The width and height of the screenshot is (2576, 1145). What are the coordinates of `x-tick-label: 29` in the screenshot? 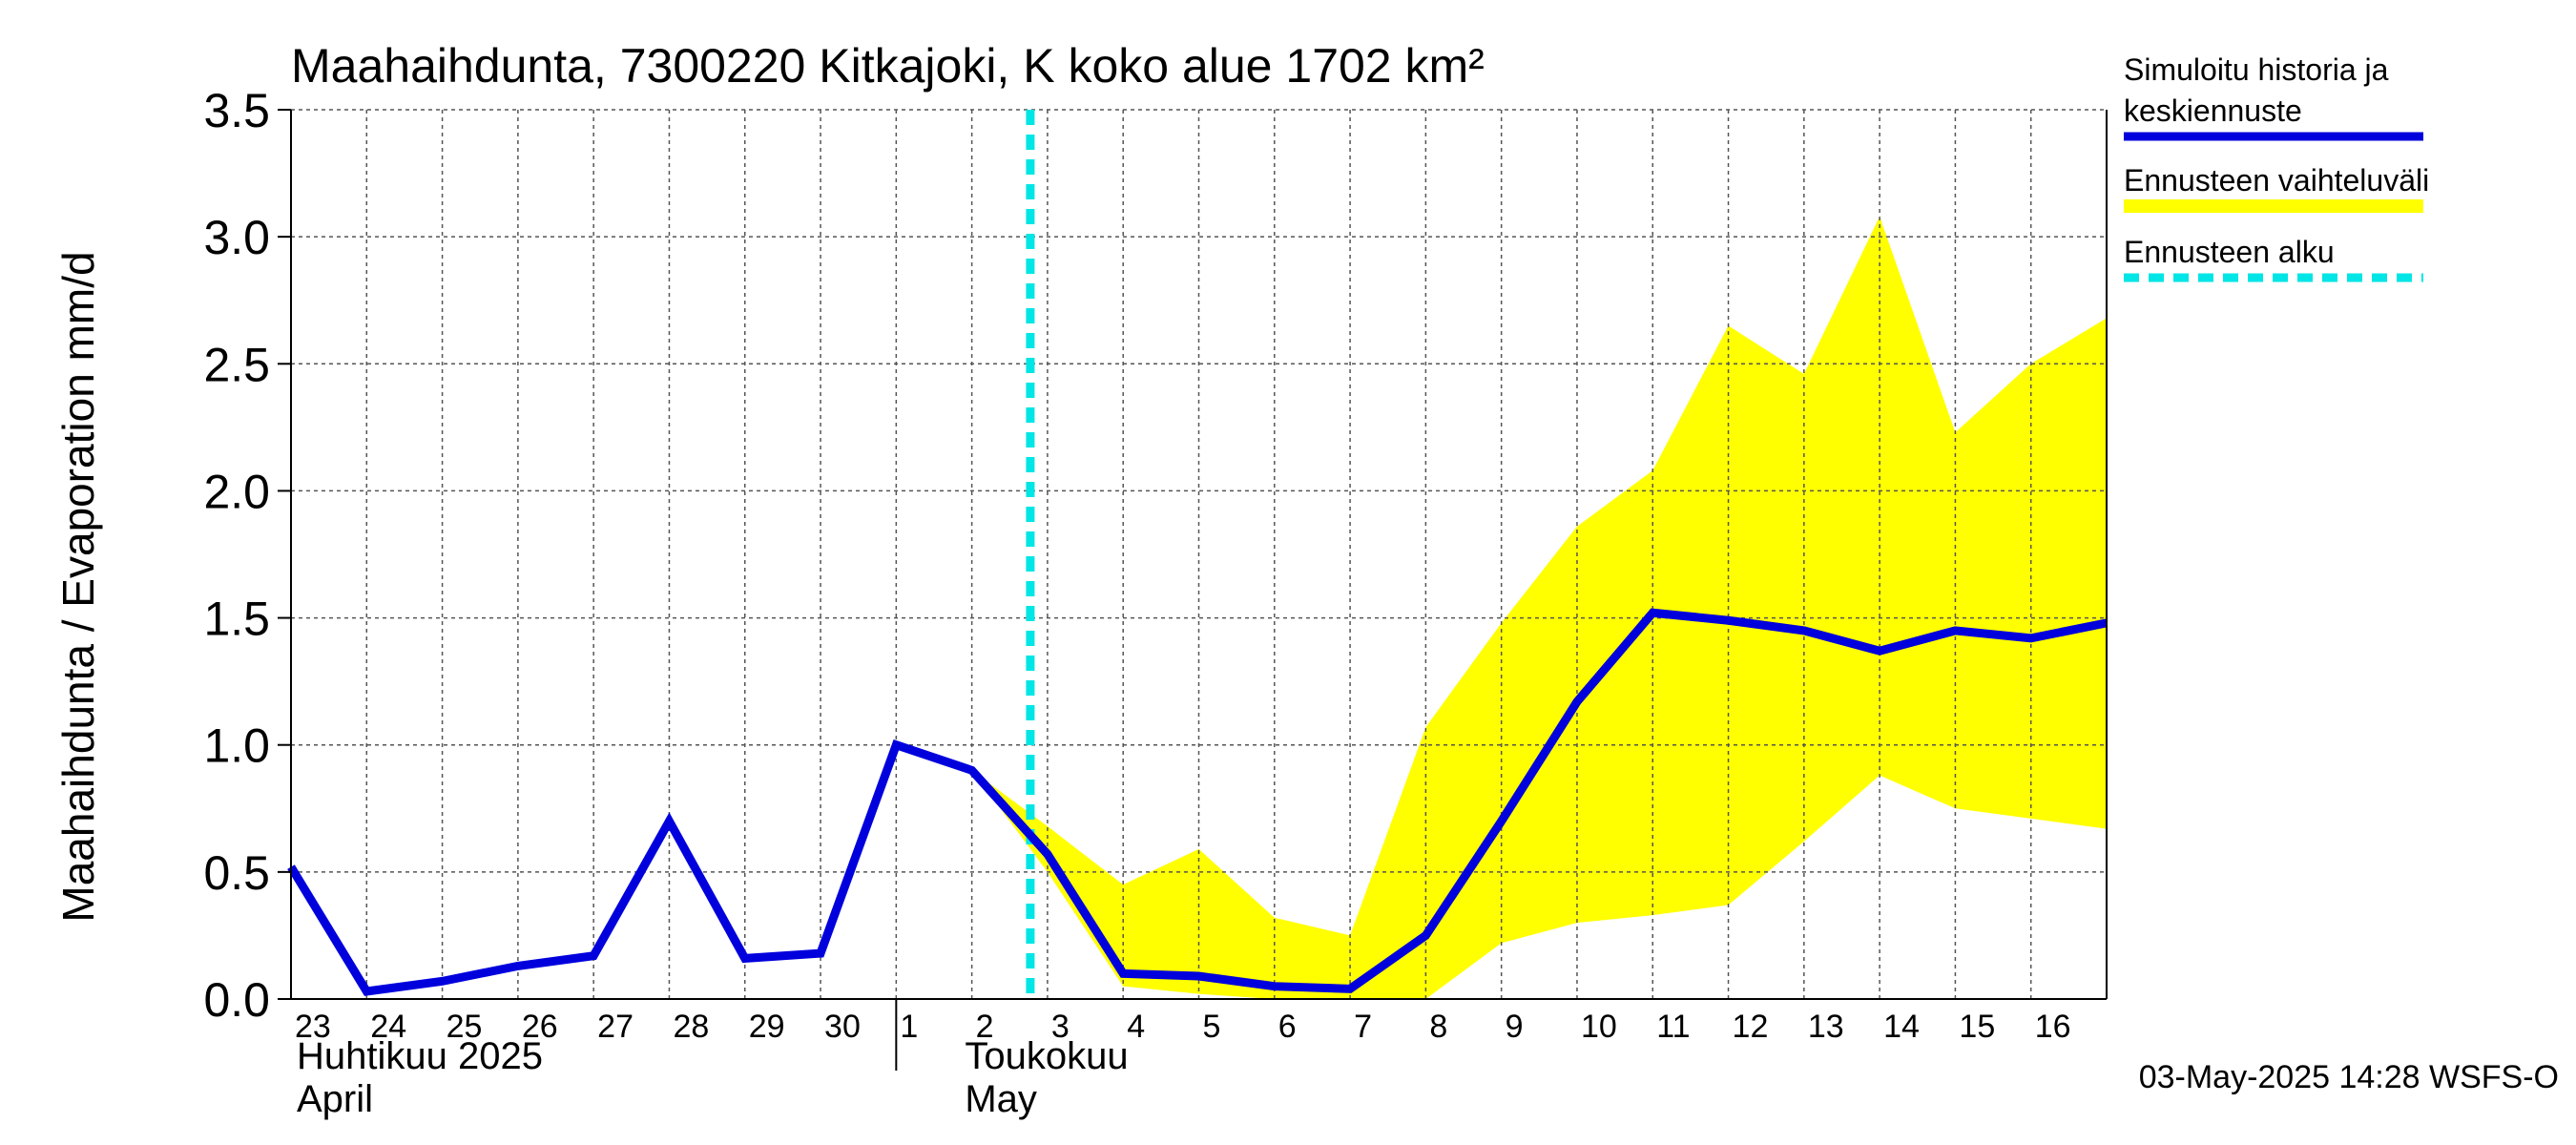 It's located at (767, 1027).